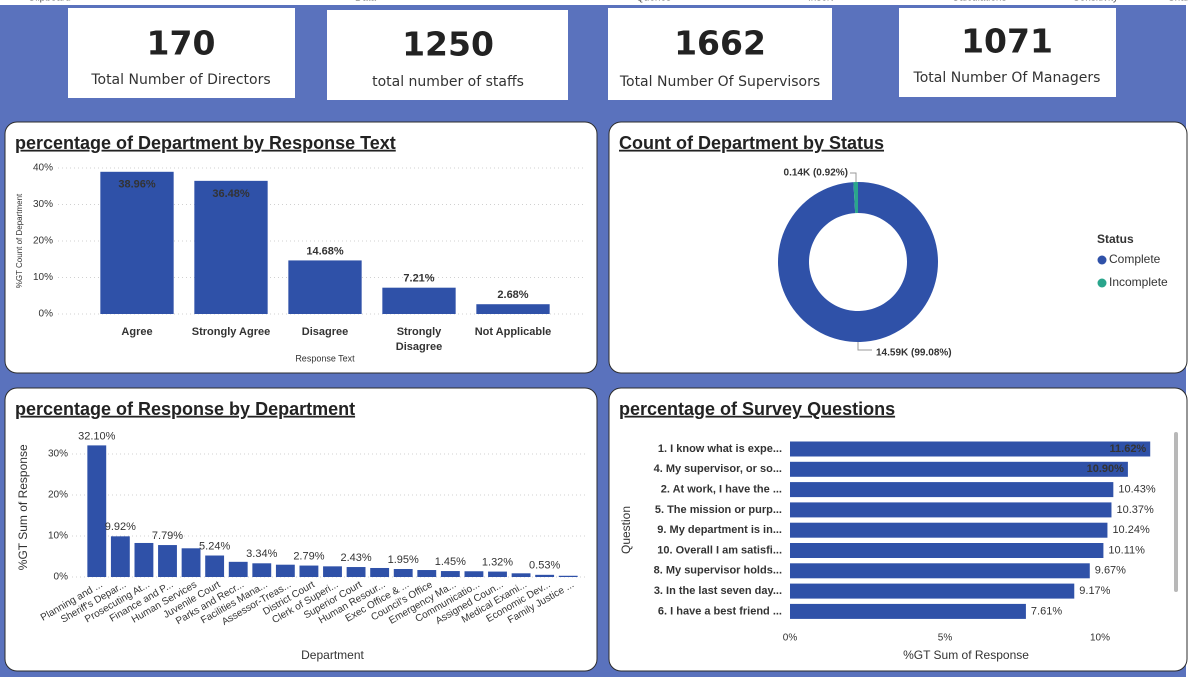  What do you see at coordinates (719, 82) in the screenshot?
I see `card-label: Total Number Of Supervisors` at bounding box center [719, 82].